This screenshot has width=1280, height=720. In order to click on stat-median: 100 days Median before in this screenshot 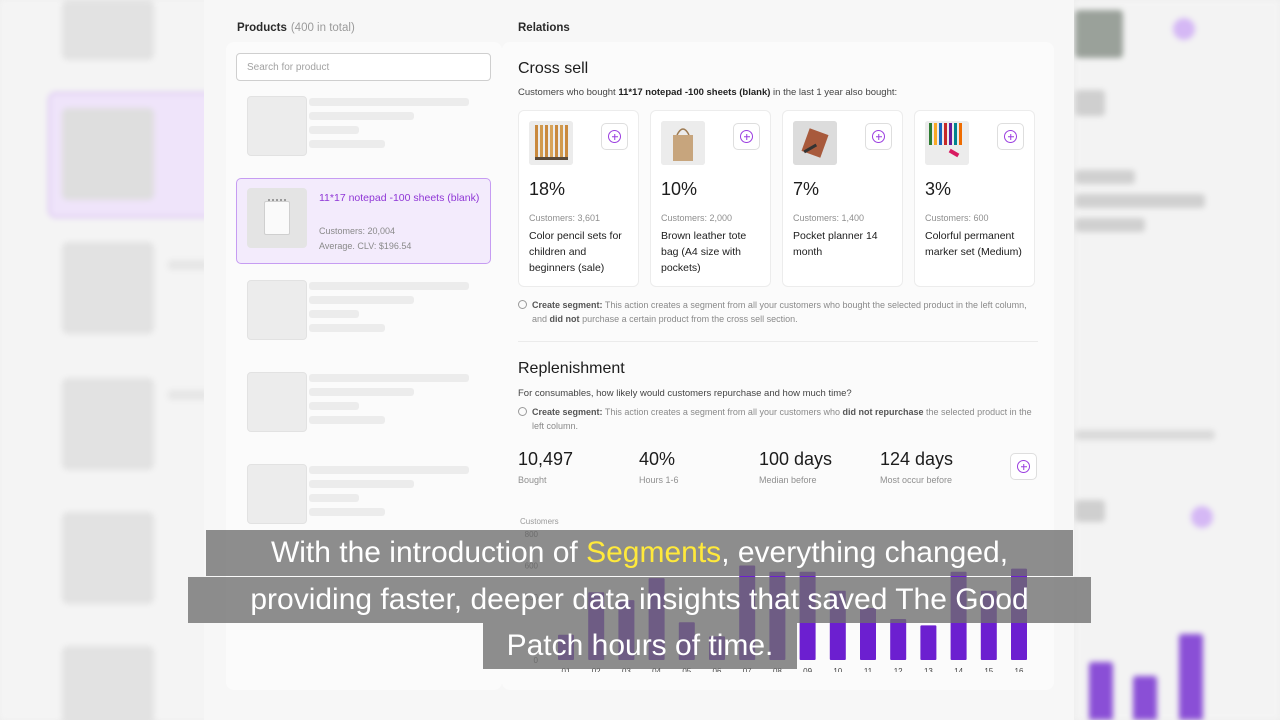, I will do `click(795, 467)`.